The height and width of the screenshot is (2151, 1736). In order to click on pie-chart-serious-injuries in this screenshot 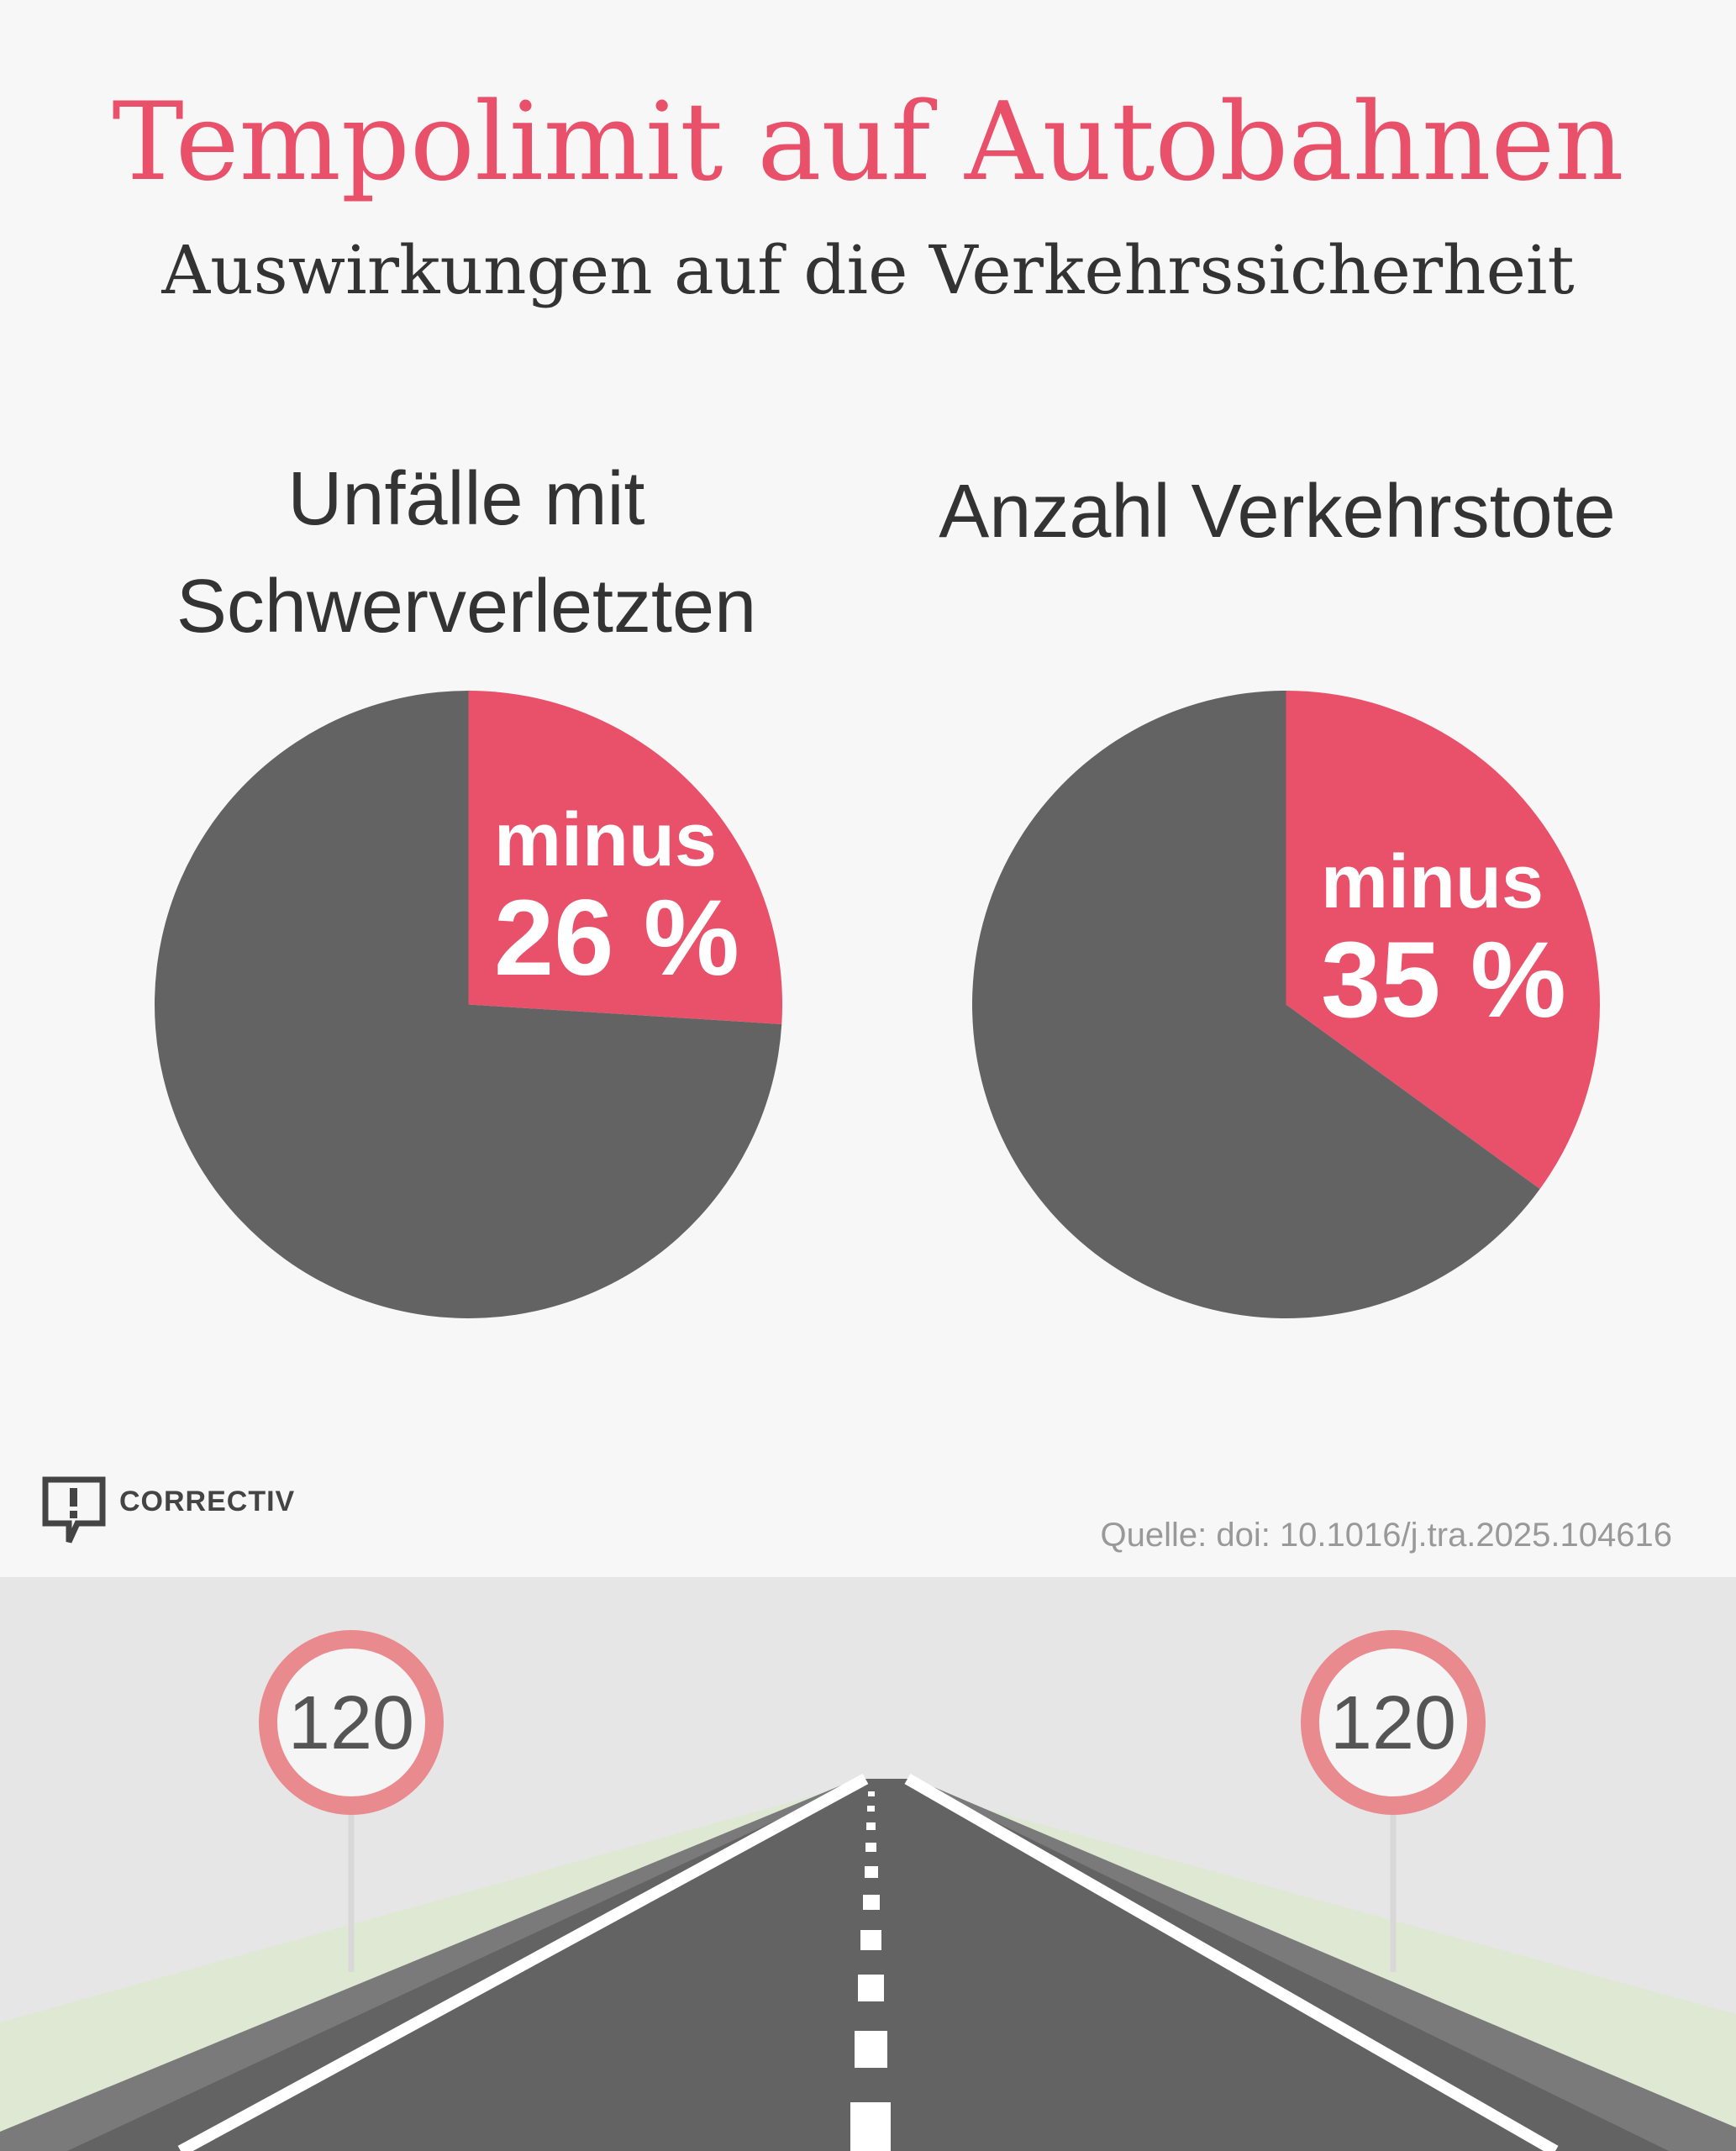, I will do `click(468, 1005)`.